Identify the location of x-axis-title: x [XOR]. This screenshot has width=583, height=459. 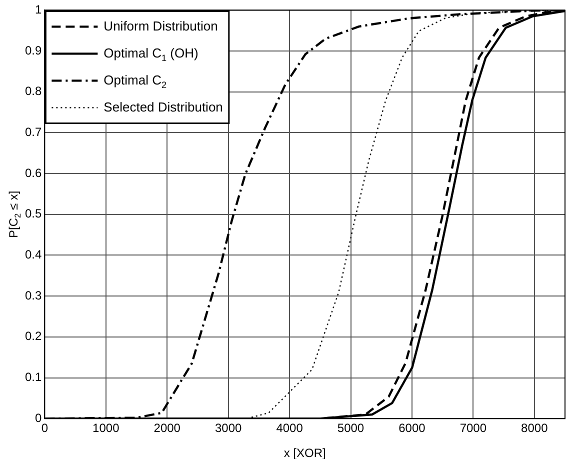
(305, 452).